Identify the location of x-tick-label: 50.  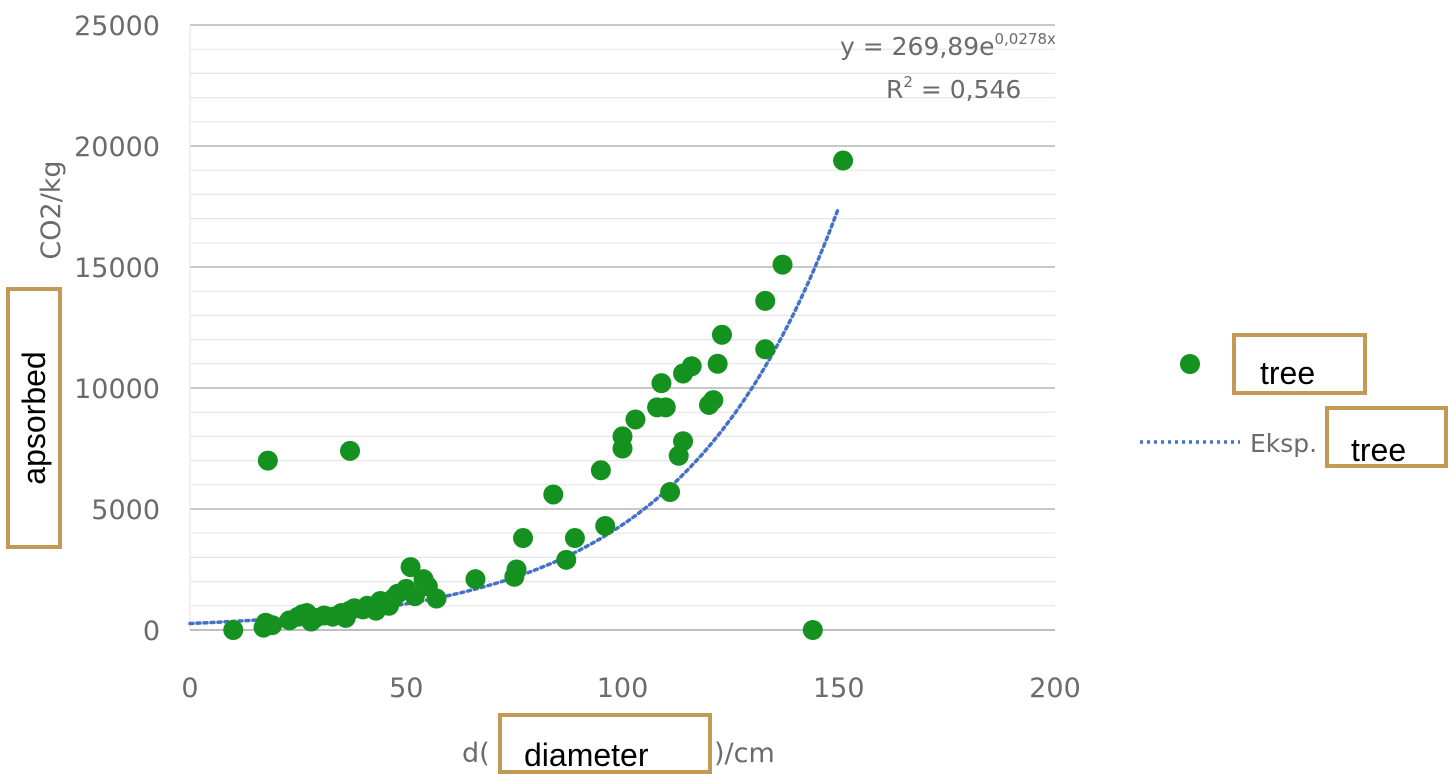
(406, 688).